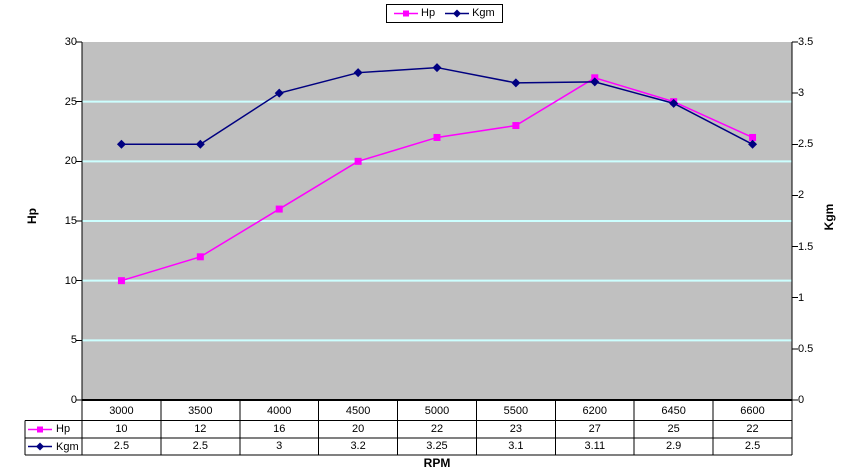 The width and height of the screenshot is (849, 474). What do you see at coordinates (801, 195) in the screenshot?
I see `right-axis-tick: 2` at bounding box center [801, 195].